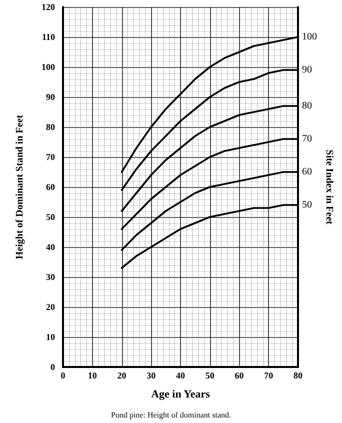 The image size is (342, 423). What do you see at coordinates (307, 205) in the screenshot?
I see `series-label: 50` at bounding box center [307, 205].